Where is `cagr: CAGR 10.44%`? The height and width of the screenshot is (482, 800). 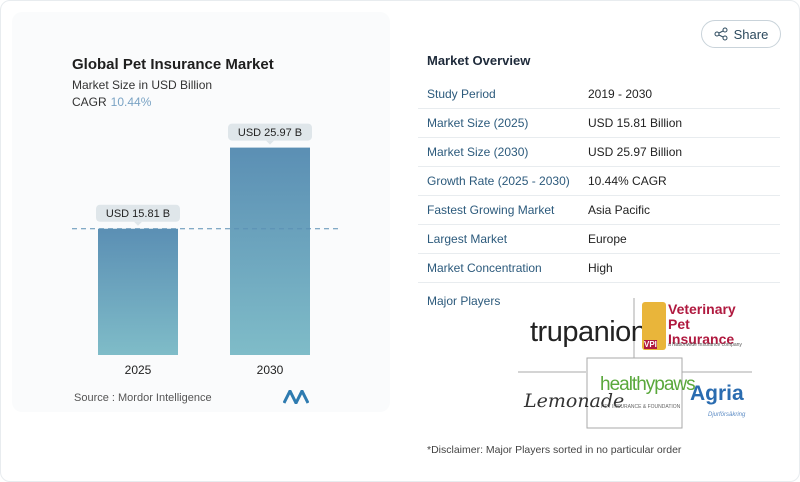
cagr: CAGR 10.44% is located at coordinates (111, 102).